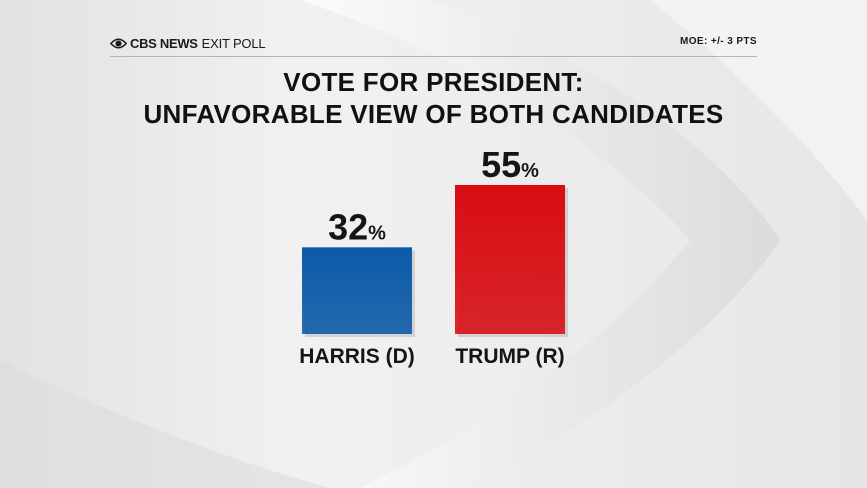 The width and height of the screenshot is (867, 488). What do you see at coordinates (718, 41) in the screenshot?
I see `margin-of-error: MOE: +/- 3 PTS` at bounding box center [718, 41].